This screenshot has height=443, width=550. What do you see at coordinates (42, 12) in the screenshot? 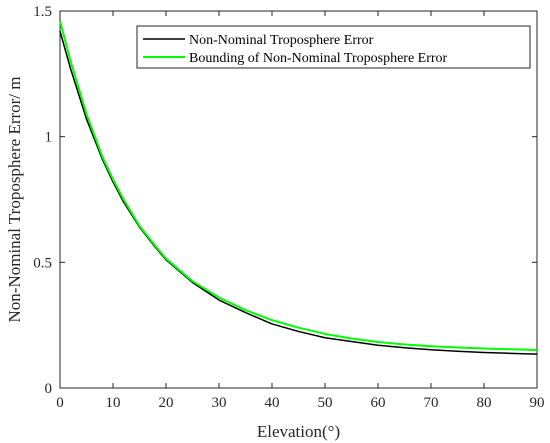
I see `y-tick-label: 1.5` at bounding box center [42, 12].